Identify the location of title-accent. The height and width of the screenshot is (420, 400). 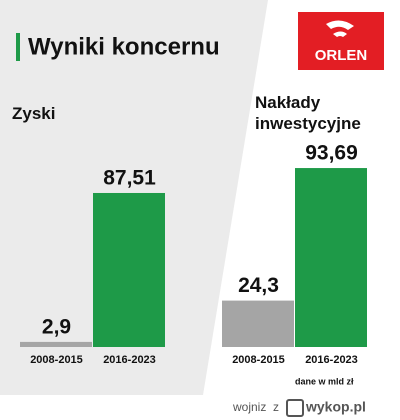
(18, 47).